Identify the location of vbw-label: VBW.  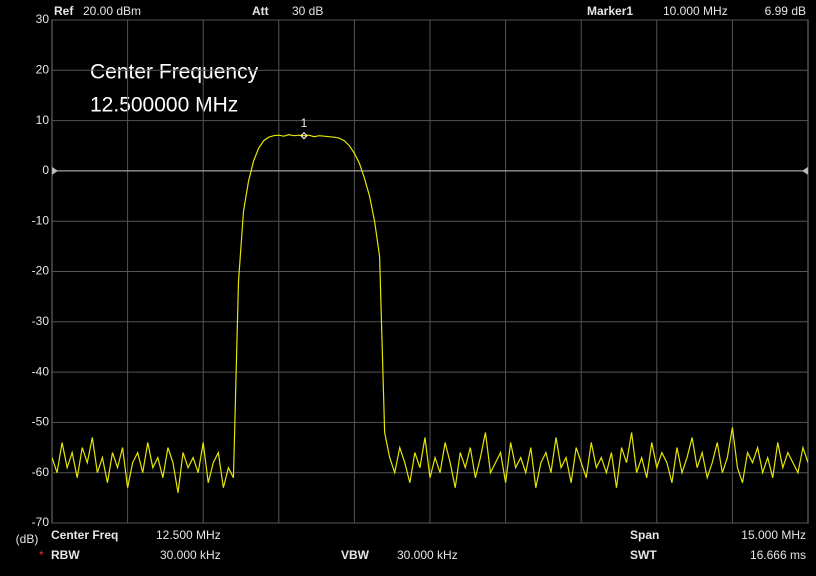
(355, 555).